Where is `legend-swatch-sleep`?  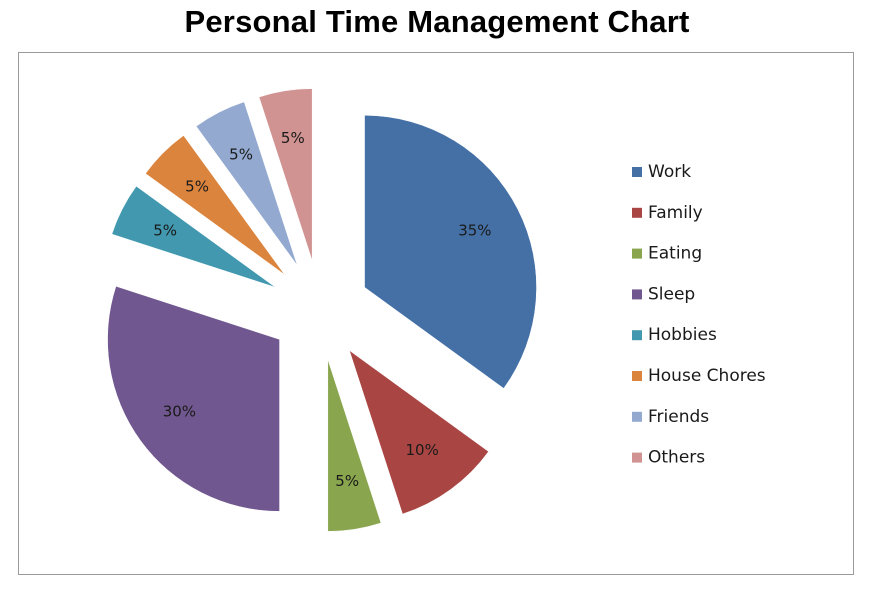 legend-swatch-sleep is located at coordinates (637, 294).